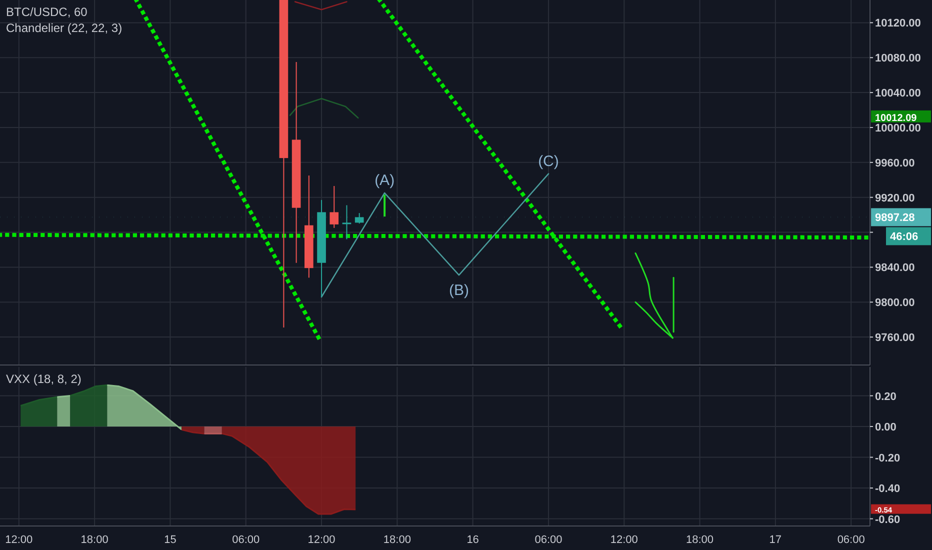 The height and width of the screenshot is (550, 932). I want to click on x-tick-label: 15, so click(170, 540).